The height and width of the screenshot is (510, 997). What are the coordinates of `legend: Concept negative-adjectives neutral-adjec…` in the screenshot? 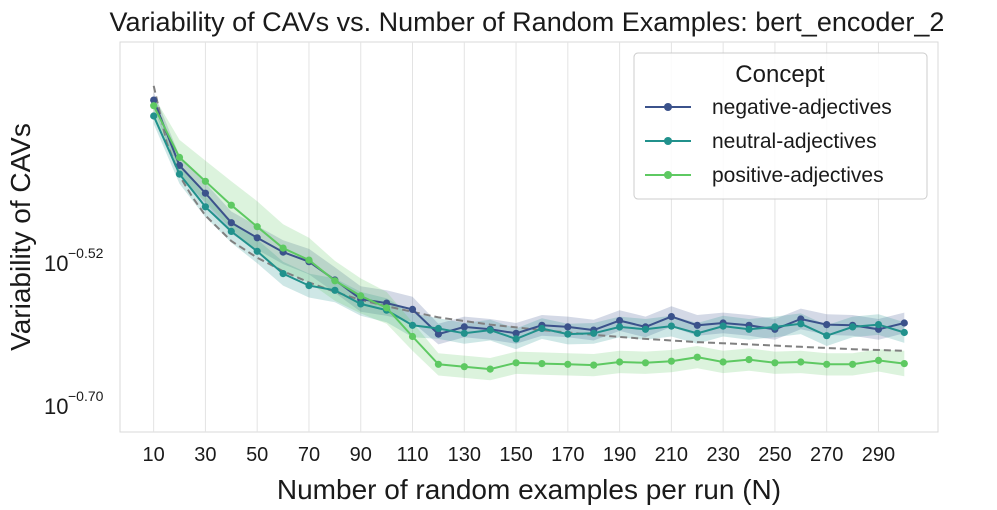 It's located at (780, 126).